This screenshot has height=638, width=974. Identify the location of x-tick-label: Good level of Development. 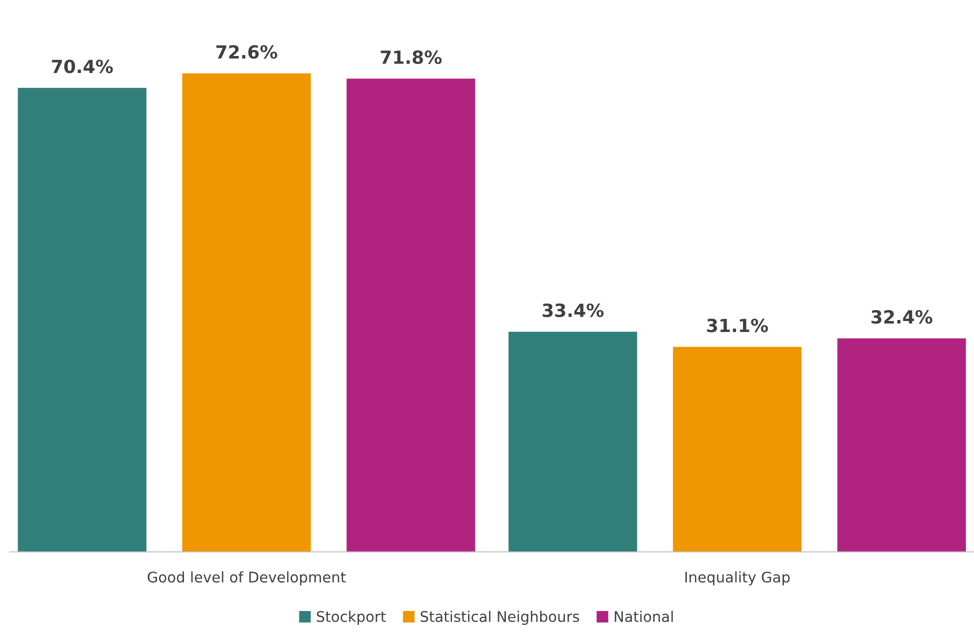
(247, 578).